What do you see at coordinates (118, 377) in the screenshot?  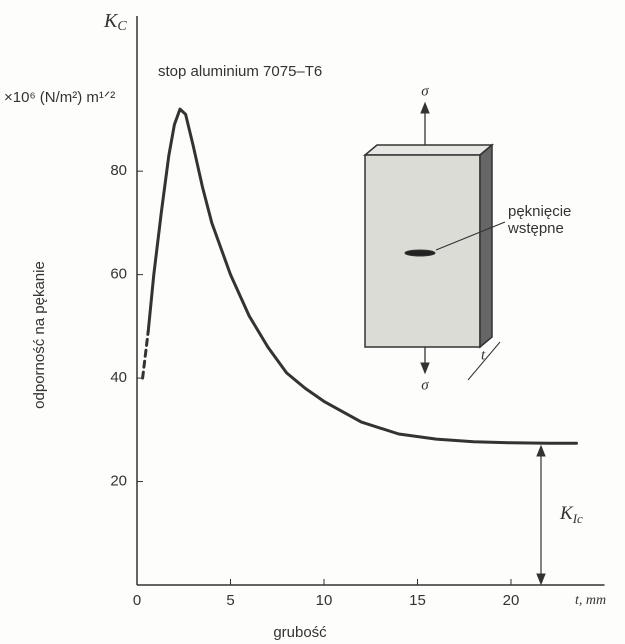 I see `y-tick-label: 40` at bounding box center [118, 377].